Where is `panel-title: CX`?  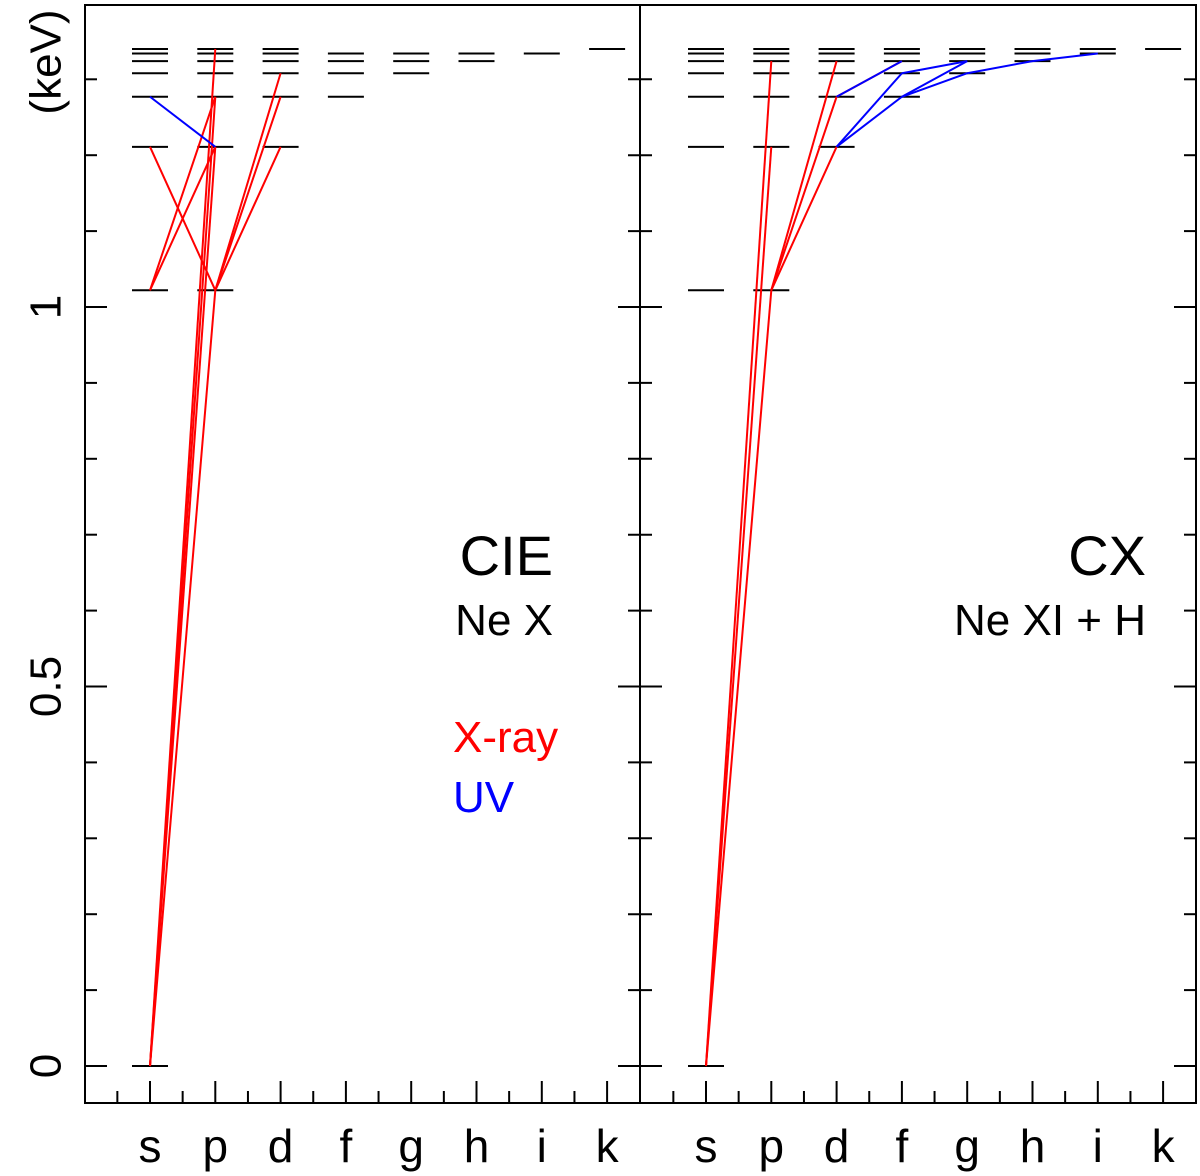 panel-title: CX is located at coordinates (1107, 555).